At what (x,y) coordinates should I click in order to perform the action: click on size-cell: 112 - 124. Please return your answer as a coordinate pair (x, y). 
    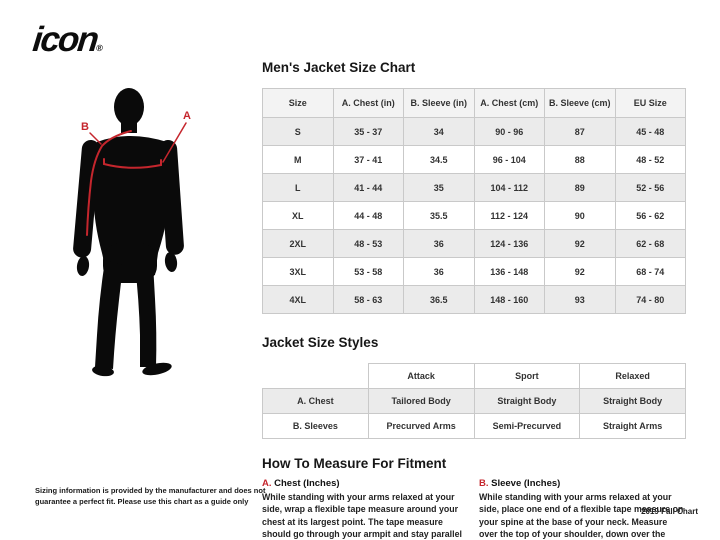
    Looking at the image, I should click on (509, 215).